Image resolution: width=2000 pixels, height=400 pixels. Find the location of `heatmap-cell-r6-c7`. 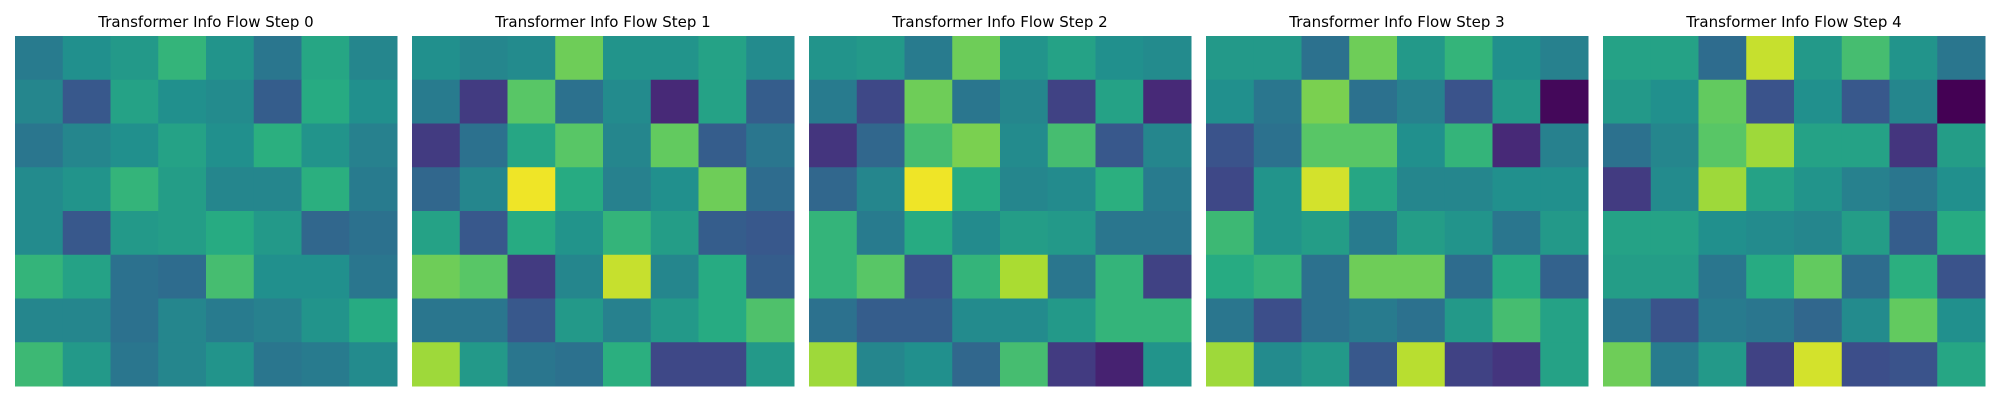

heatmap-cell-r6-c7 is located at coordinates (1167, 320).